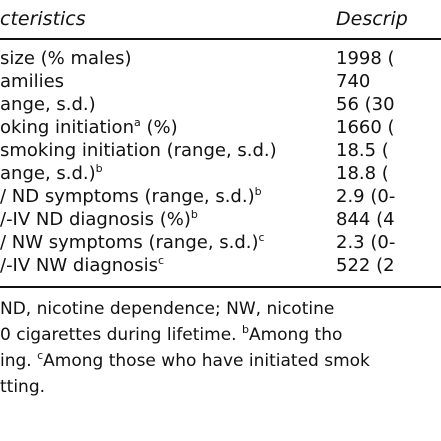  What do you see at coordinates (365, 58) in the screenshot?
I see `row-value: 1998 (` at bounding box center [365, 58].